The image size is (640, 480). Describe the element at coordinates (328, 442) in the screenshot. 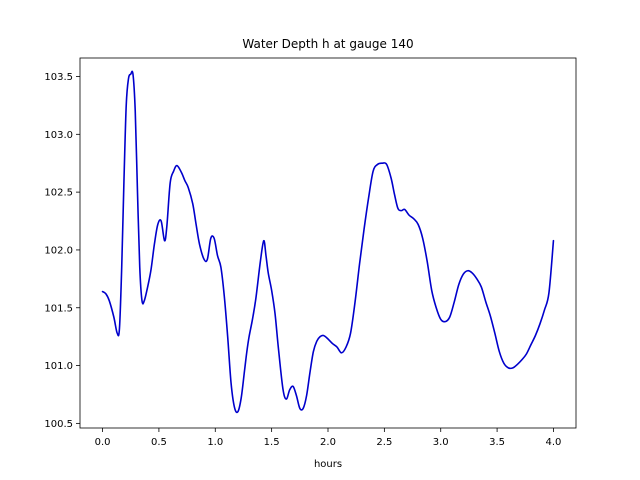

I see `x-tick-label: 2.0` at that location.